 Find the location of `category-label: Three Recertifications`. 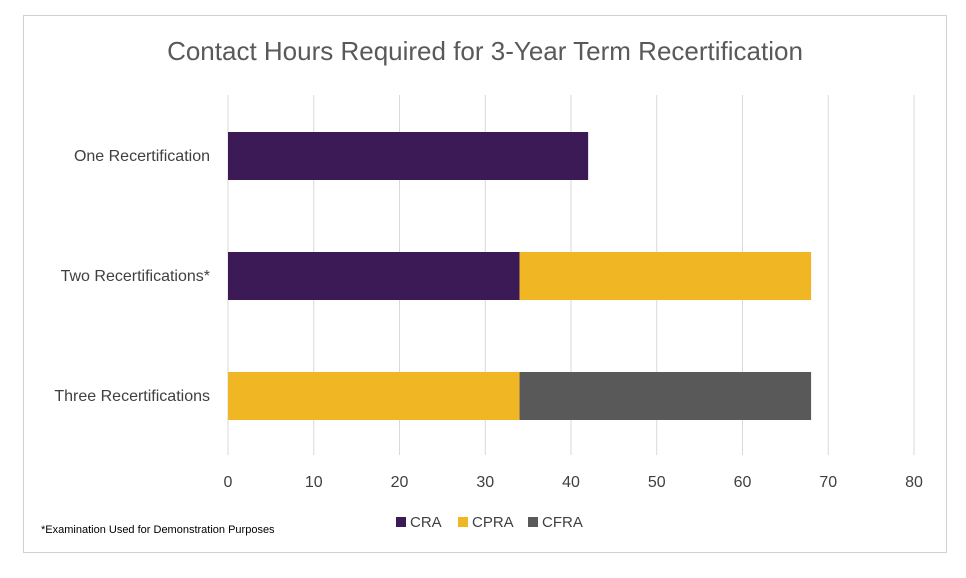

category-label: Three Recertifications is located at coordinates (132, 396).